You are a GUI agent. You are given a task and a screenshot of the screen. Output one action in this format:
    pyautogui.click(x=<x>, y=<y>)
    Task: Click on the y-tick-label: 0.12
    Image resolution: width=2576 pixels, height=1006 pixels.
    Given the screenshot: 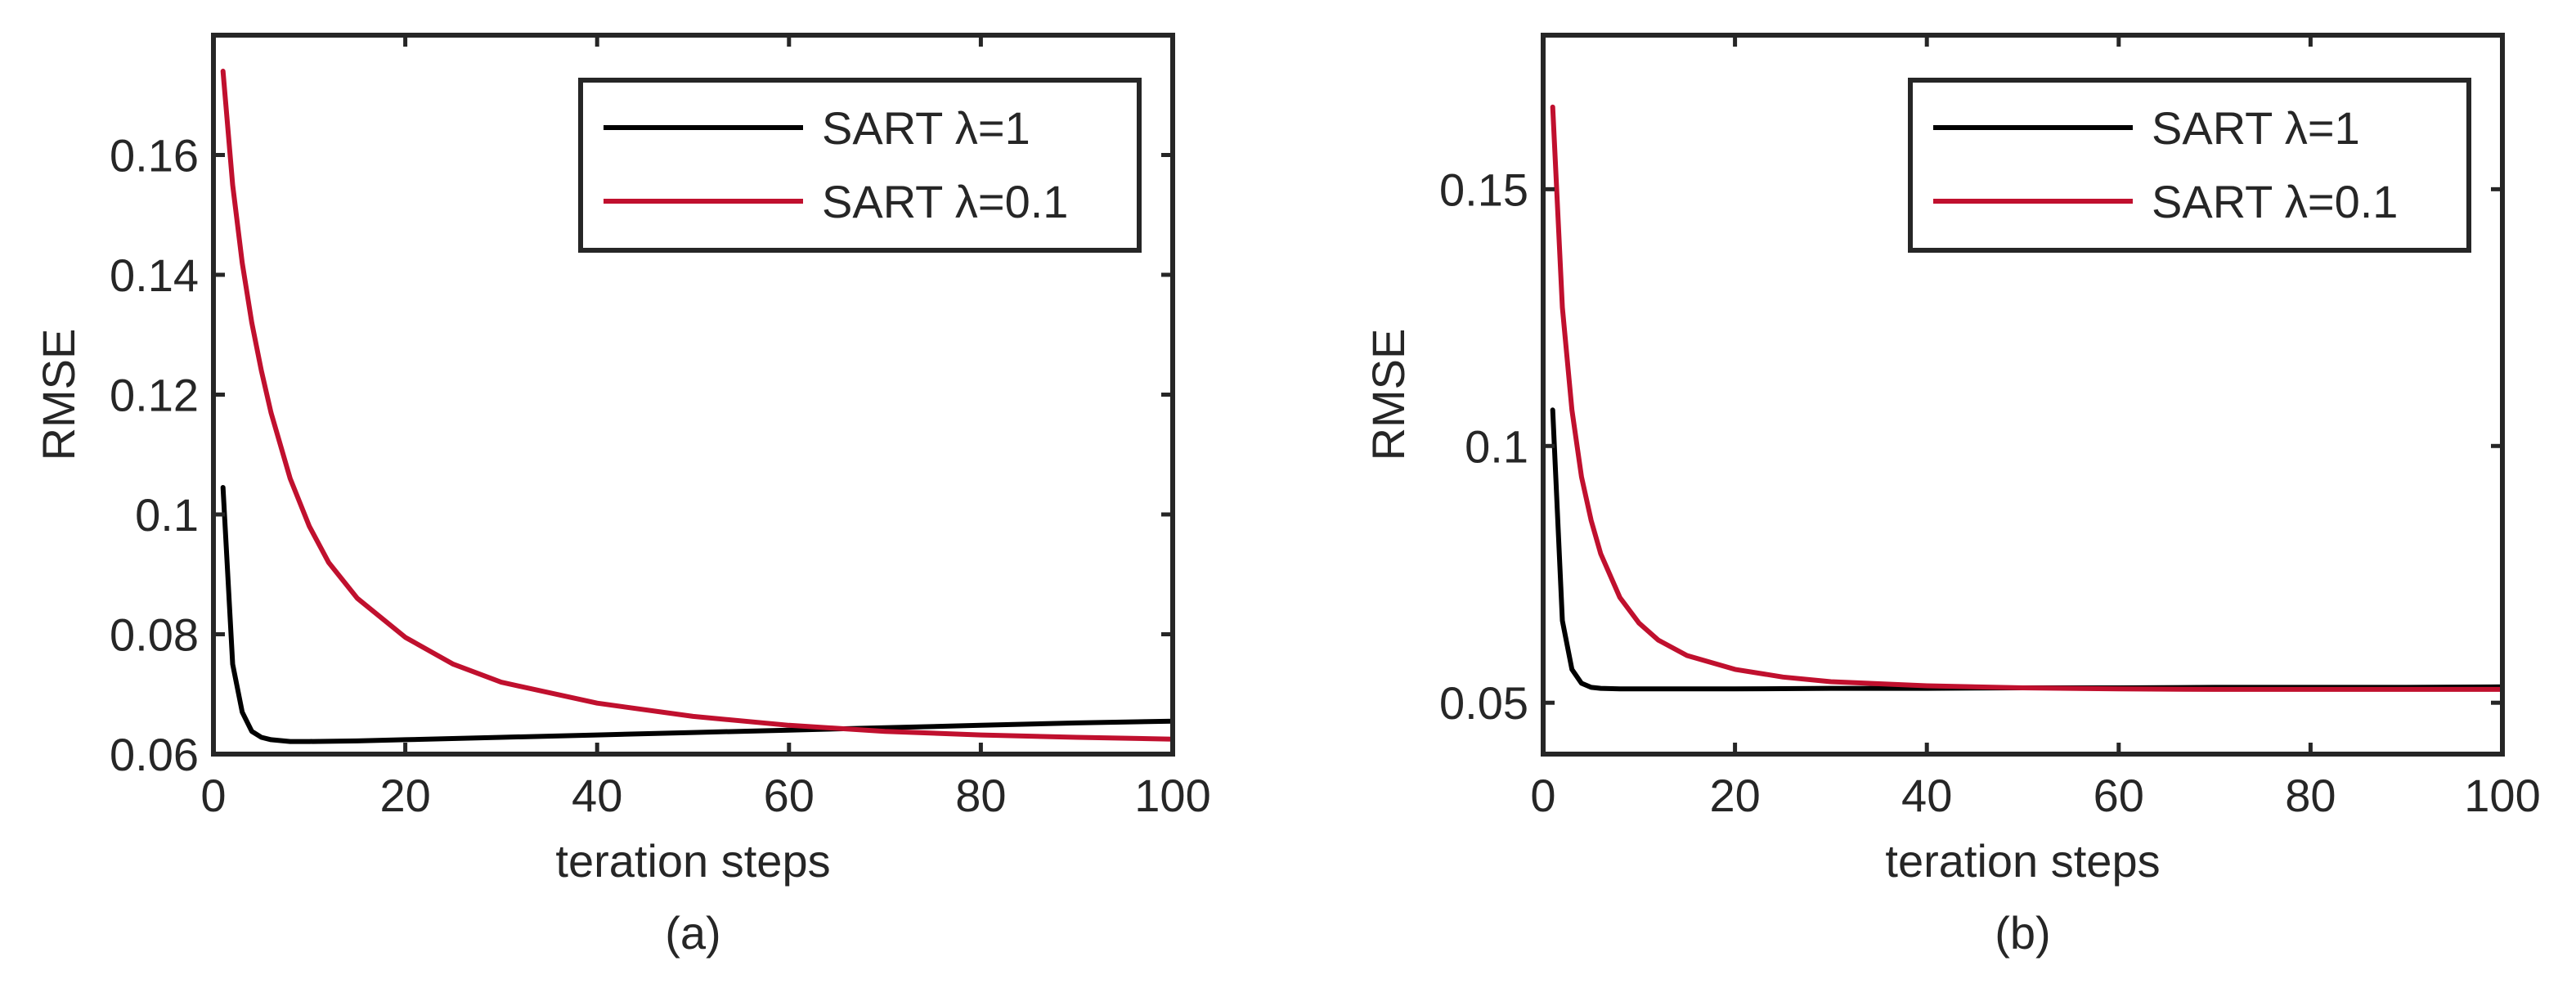 What is the action you would take?
    pyautogui.click(x=154, y=395)
    